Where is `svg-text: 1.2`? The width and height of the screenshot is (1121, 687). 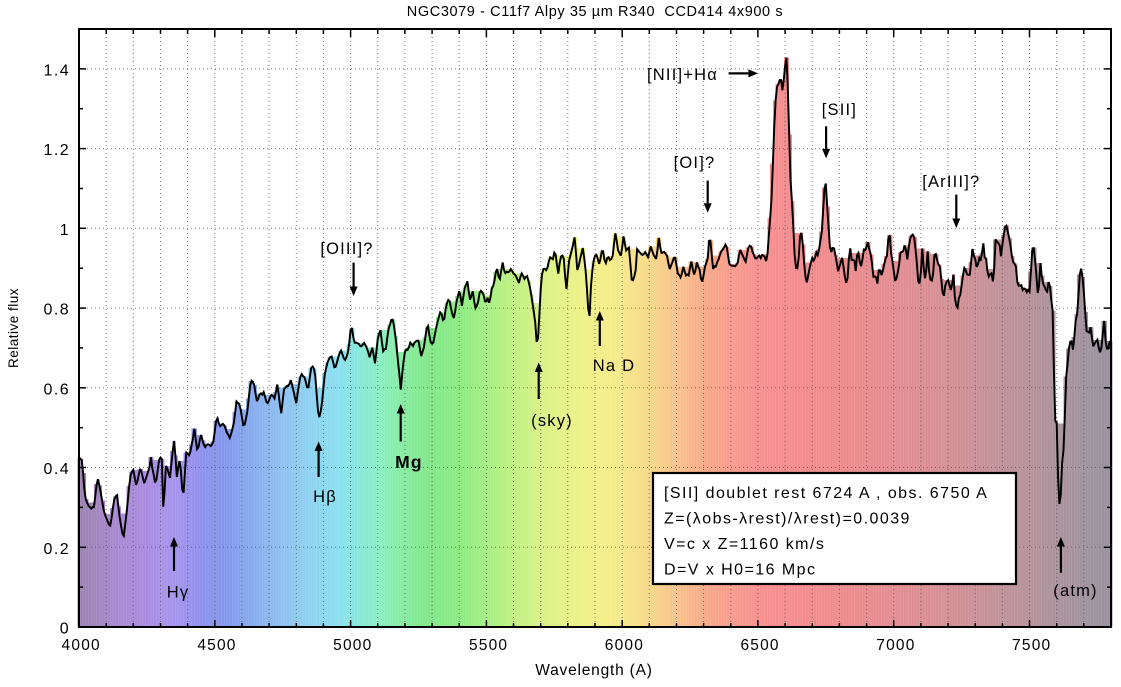
svg-text: 1.2 is located at coordinates (57, 150).